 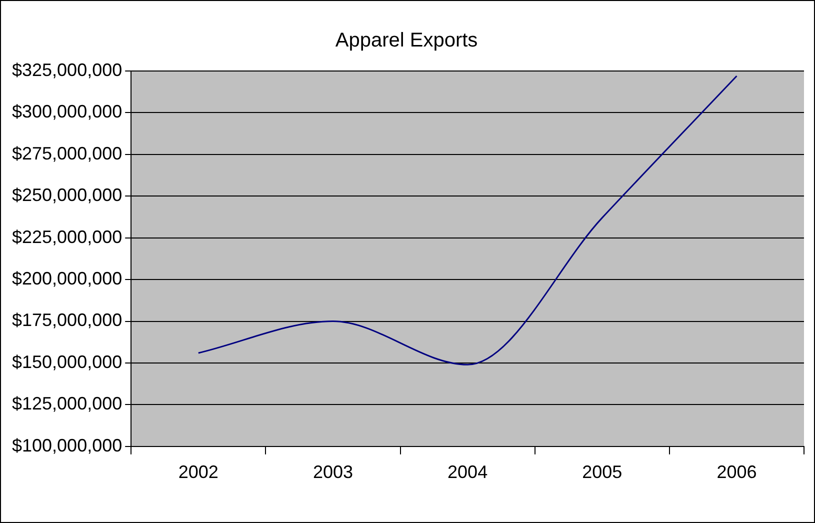 What do you see at coordinates (468, 472) in the screenshot?
I see `x-tick-label: 2004` at bounding box center [468, 472].